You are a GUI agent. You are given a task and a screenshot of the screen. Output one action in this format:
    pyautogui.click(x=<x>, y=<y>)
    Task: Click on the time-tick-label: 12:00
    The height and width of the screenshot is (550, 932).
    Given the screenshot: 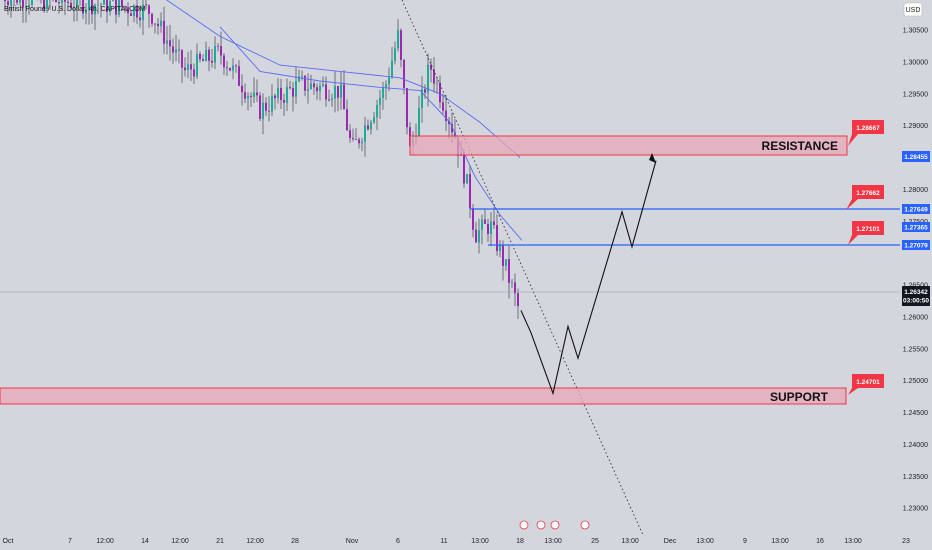 What is the action you would take?
    pyautogui.click(x=180, y=541)
    